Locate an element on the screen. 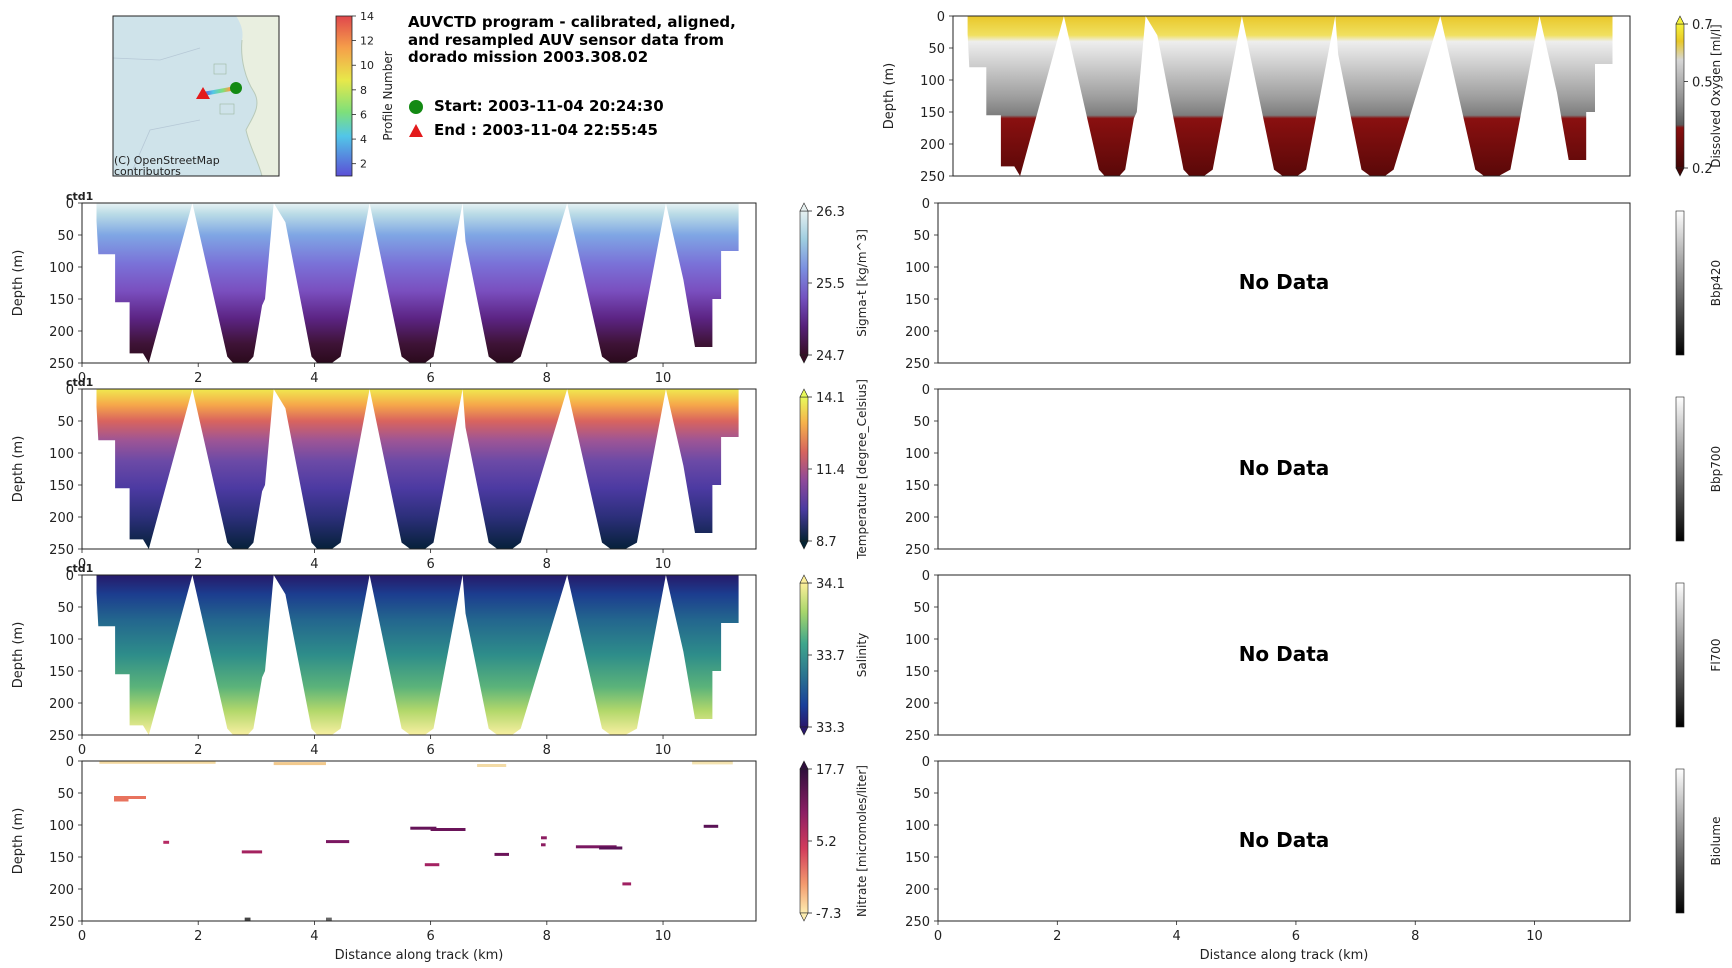  panel-fl700: No Data 0 50 100 150 200 250 Fl700 is located at coordinates (1314, 656).